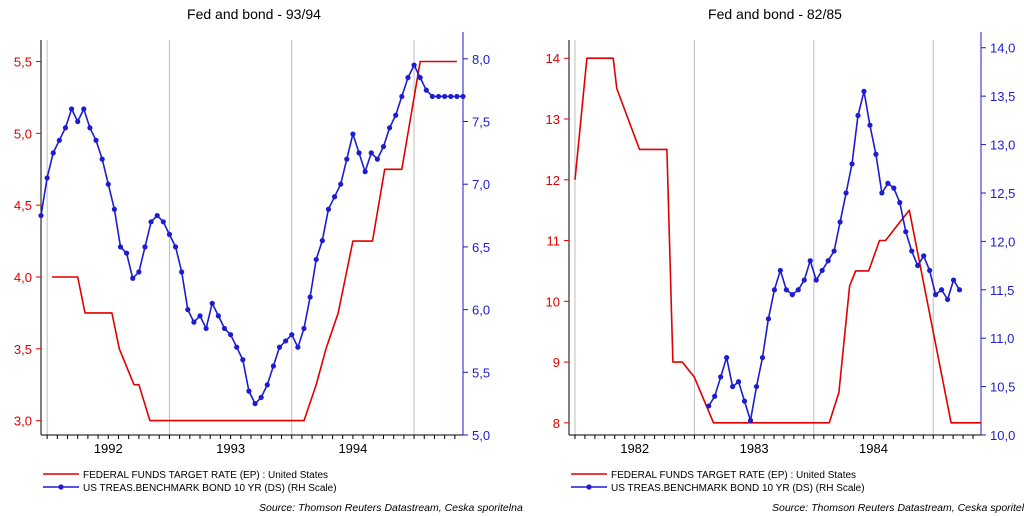 This screenshot has height=516, width=1024. I want to click on left-y-tick-label: 14, so click(553, 58).